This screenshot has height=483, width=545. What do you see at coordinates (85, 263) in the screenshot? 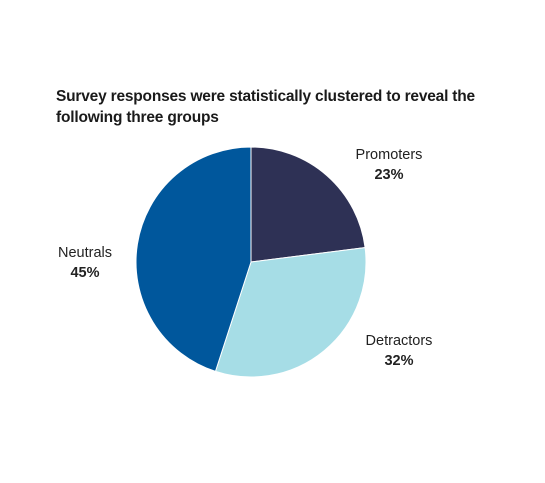
I see `slice-label-neutrals: Neutrals 45%` at bounding box center [85, 263].